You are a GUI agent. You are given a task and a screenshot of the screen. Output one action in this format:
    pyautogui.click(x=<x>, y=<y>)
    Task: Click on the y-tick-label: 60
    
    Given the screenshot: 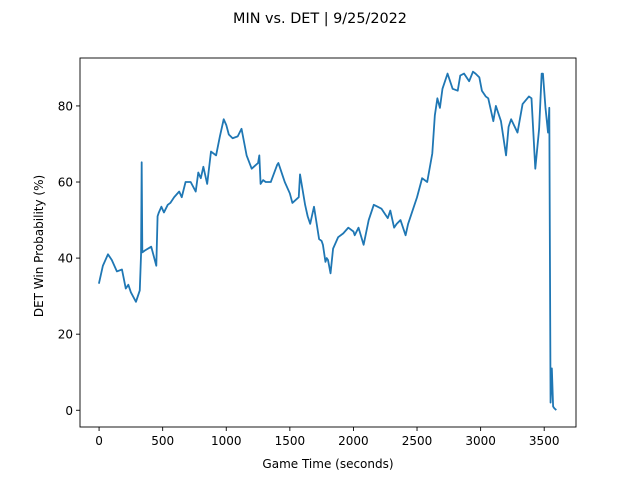 What is the action you would take?
    pyautogui.click(x=65, y=183)
    